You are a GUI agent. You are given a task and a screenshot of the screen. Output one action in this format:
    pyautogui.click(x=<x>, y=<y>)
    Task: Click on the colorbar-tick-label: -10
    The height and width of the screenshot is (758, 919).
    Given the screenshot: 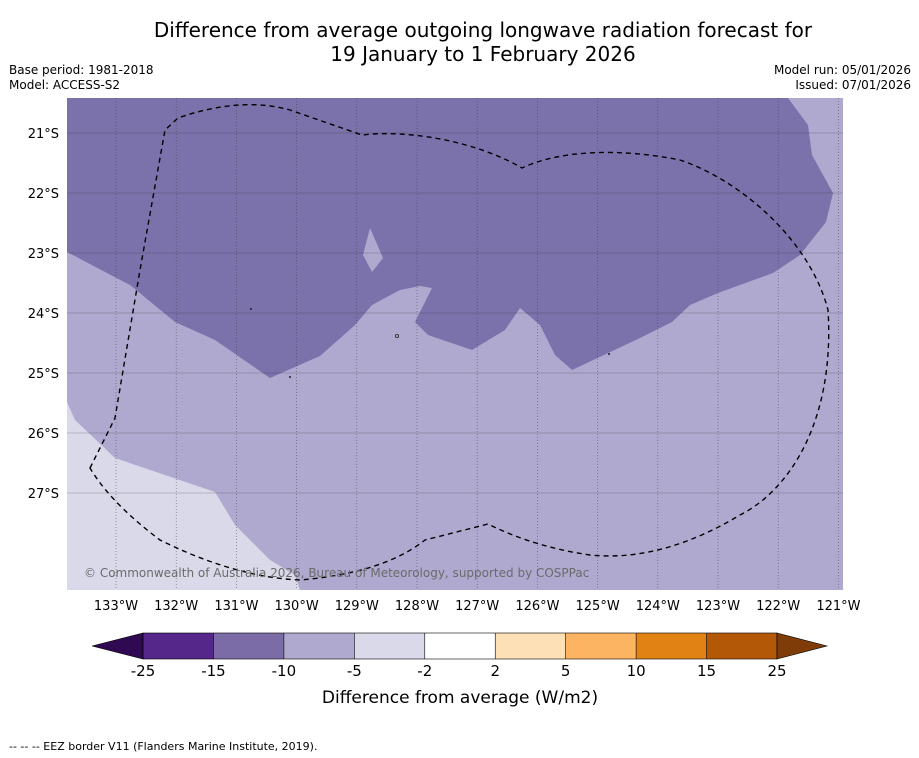 What is the action you would take?
    pyautogui.click(x=284, y=671)
    